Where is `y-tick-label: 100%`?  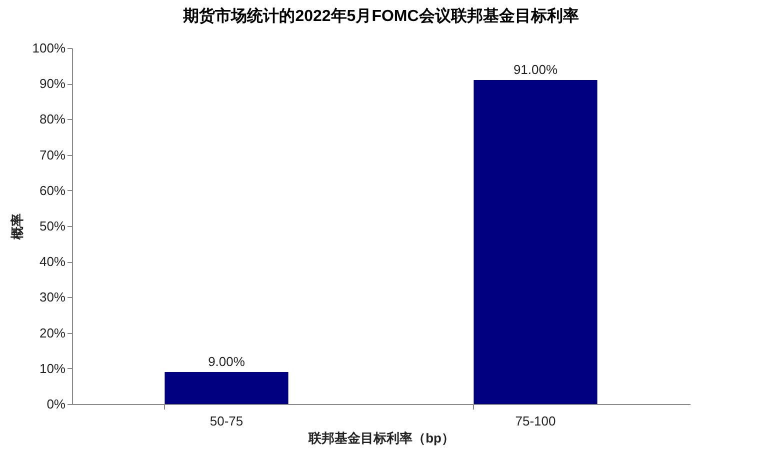
y-tick-label: 100% is located at coordinates (49, 48).